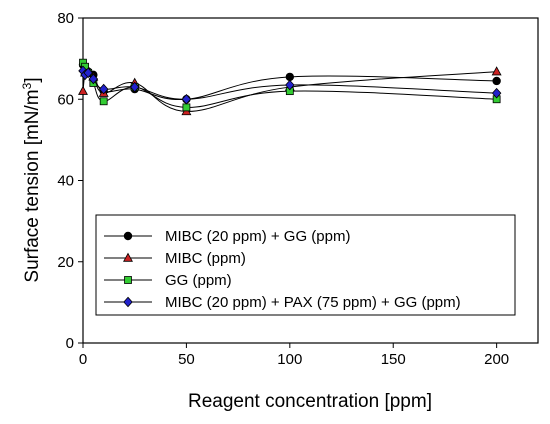 This screenshot has height=424, width=550. Describe the element at coordinates (128, 302) in the screenshot. I see `legend-marker-diamond` at that location.